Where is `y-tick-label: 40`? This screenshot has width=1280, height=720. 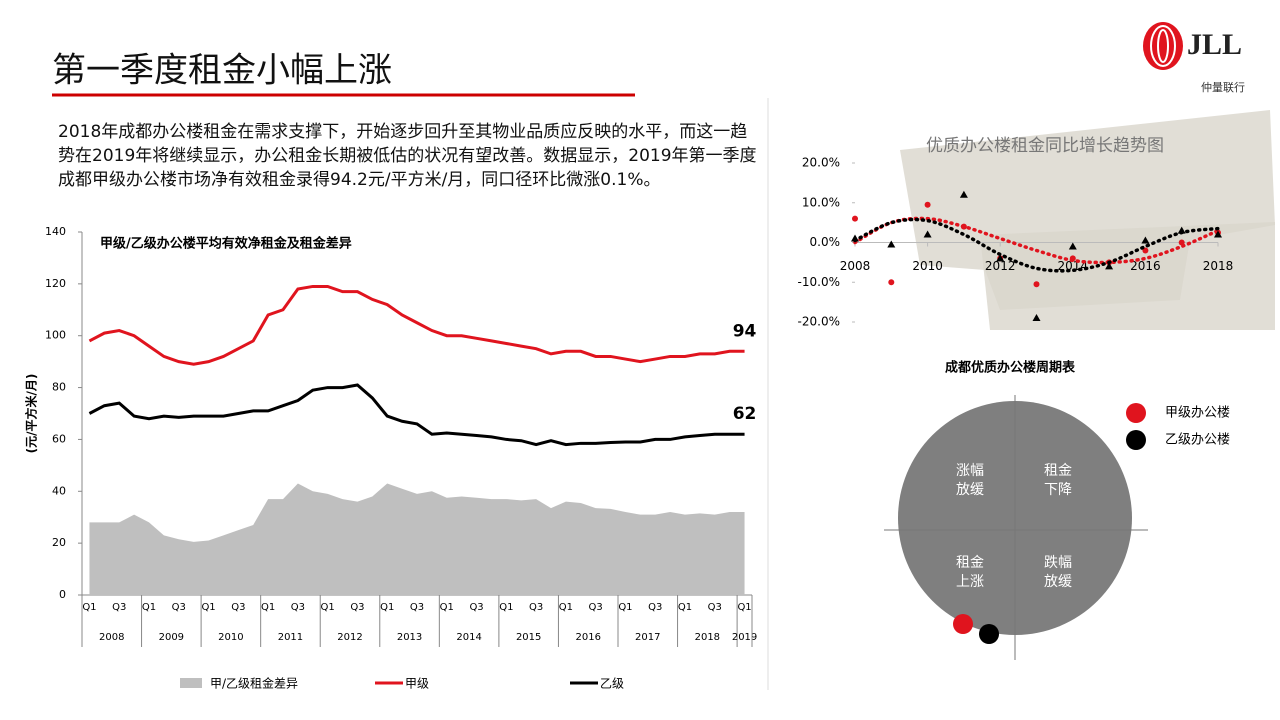
y-tick-label: 40 is located at coordinates (59, 490).